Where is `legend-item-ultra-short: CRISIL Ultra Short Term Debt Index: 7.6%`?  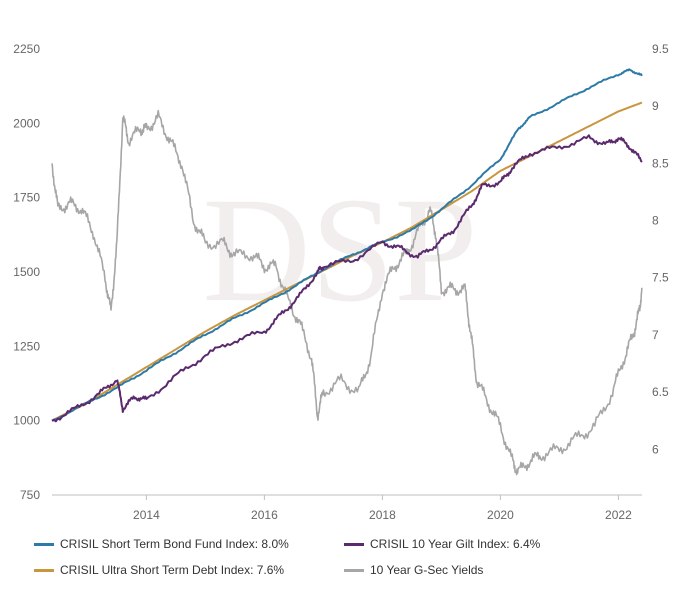 legend-item-ultra-short: CRISIL Ultra Short Term Debt Index: 7.6% is located at coordinates (159, 570).